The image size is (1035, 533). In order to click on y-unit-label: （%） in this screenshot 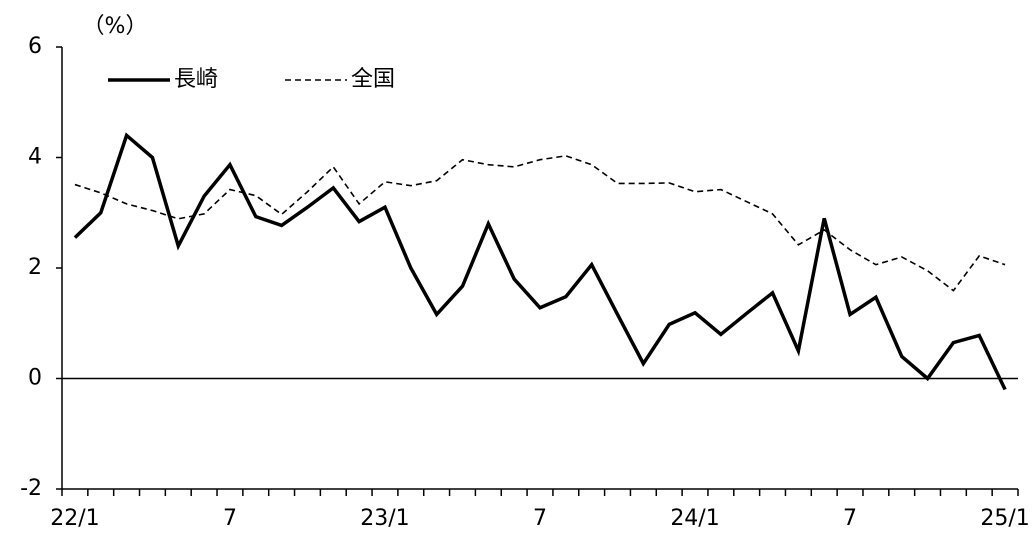, I will do `click(115, 26)`.